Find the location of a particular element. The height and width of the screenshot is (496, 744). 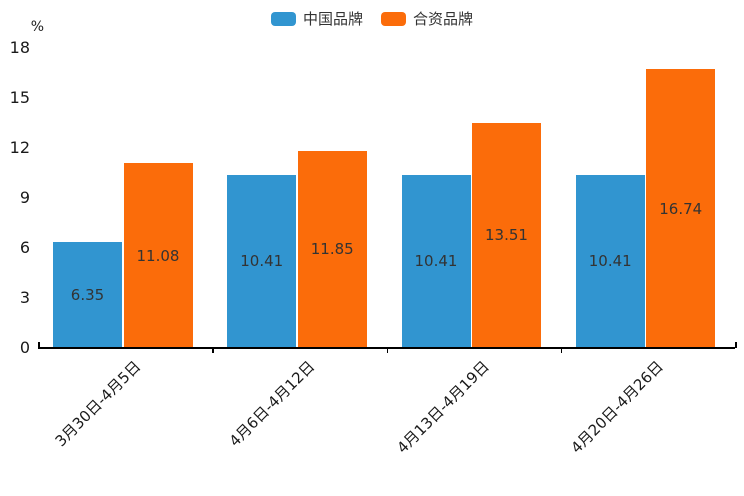

x-axis-label-cat3: 4月20日-4月26日 is located at coordinates (617, 407).